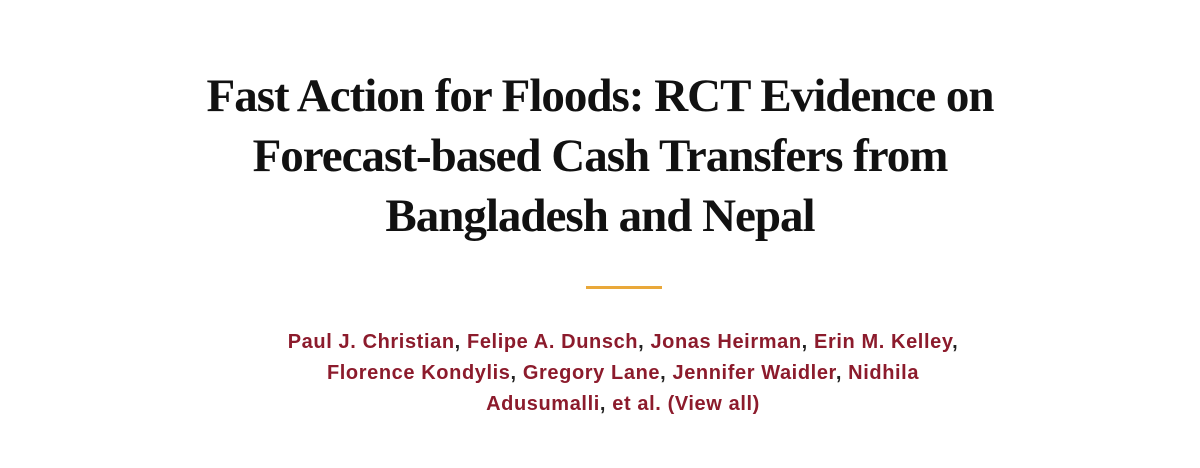 The image size is (1200, 468). What do you see at coordinates (728, 342) in the screenshot?
I see `author-link: Jonas Heirman` at bounding box center [728, 342].